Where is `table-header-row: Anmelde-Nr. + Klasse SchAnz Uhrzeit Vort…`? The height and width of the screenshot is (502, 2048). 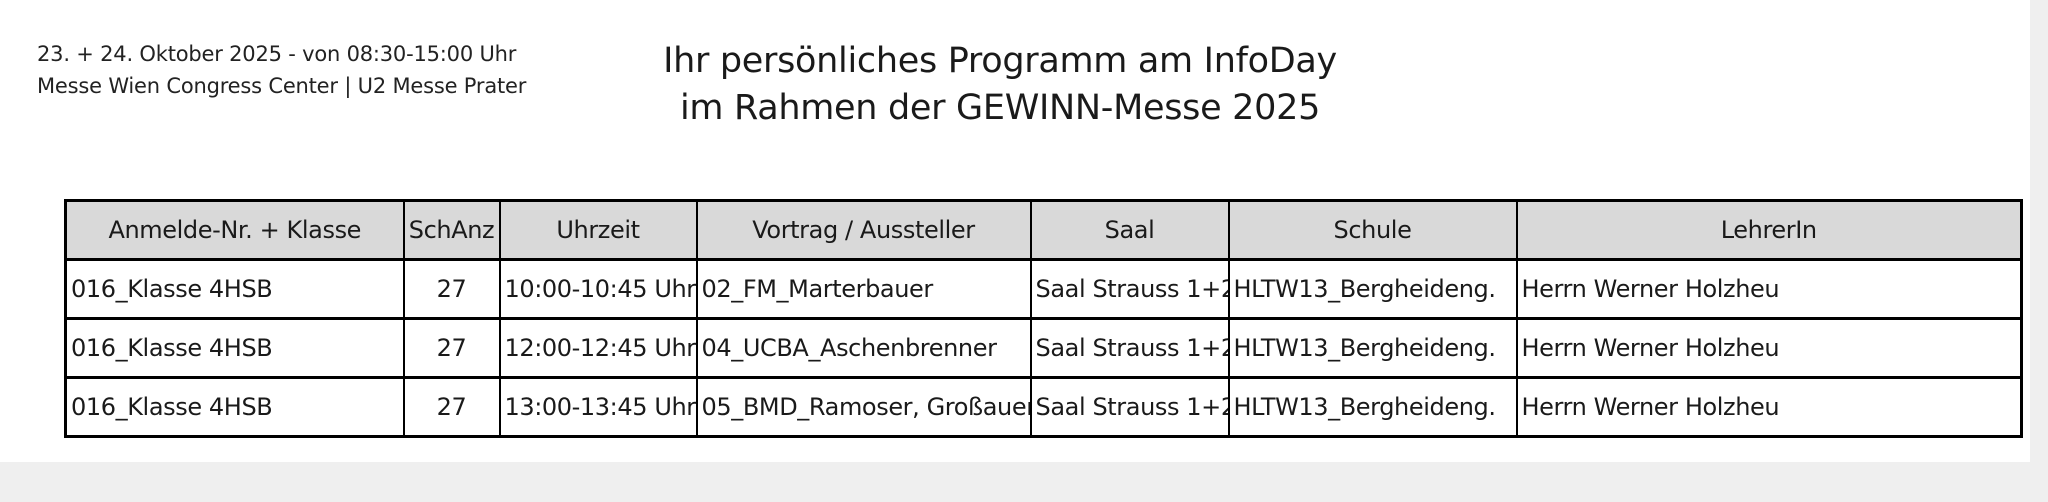
table-header-row: Anmelde-Nr. + Klasse SchAnz Uhrzeit Vort… is located at coordinates (1043, 230).